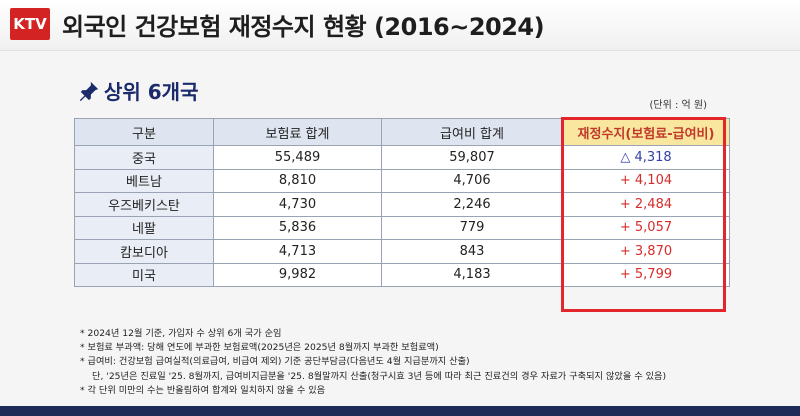  I want to click on header-balance: 재정수지(보험료-급여비), so click(646, 132).